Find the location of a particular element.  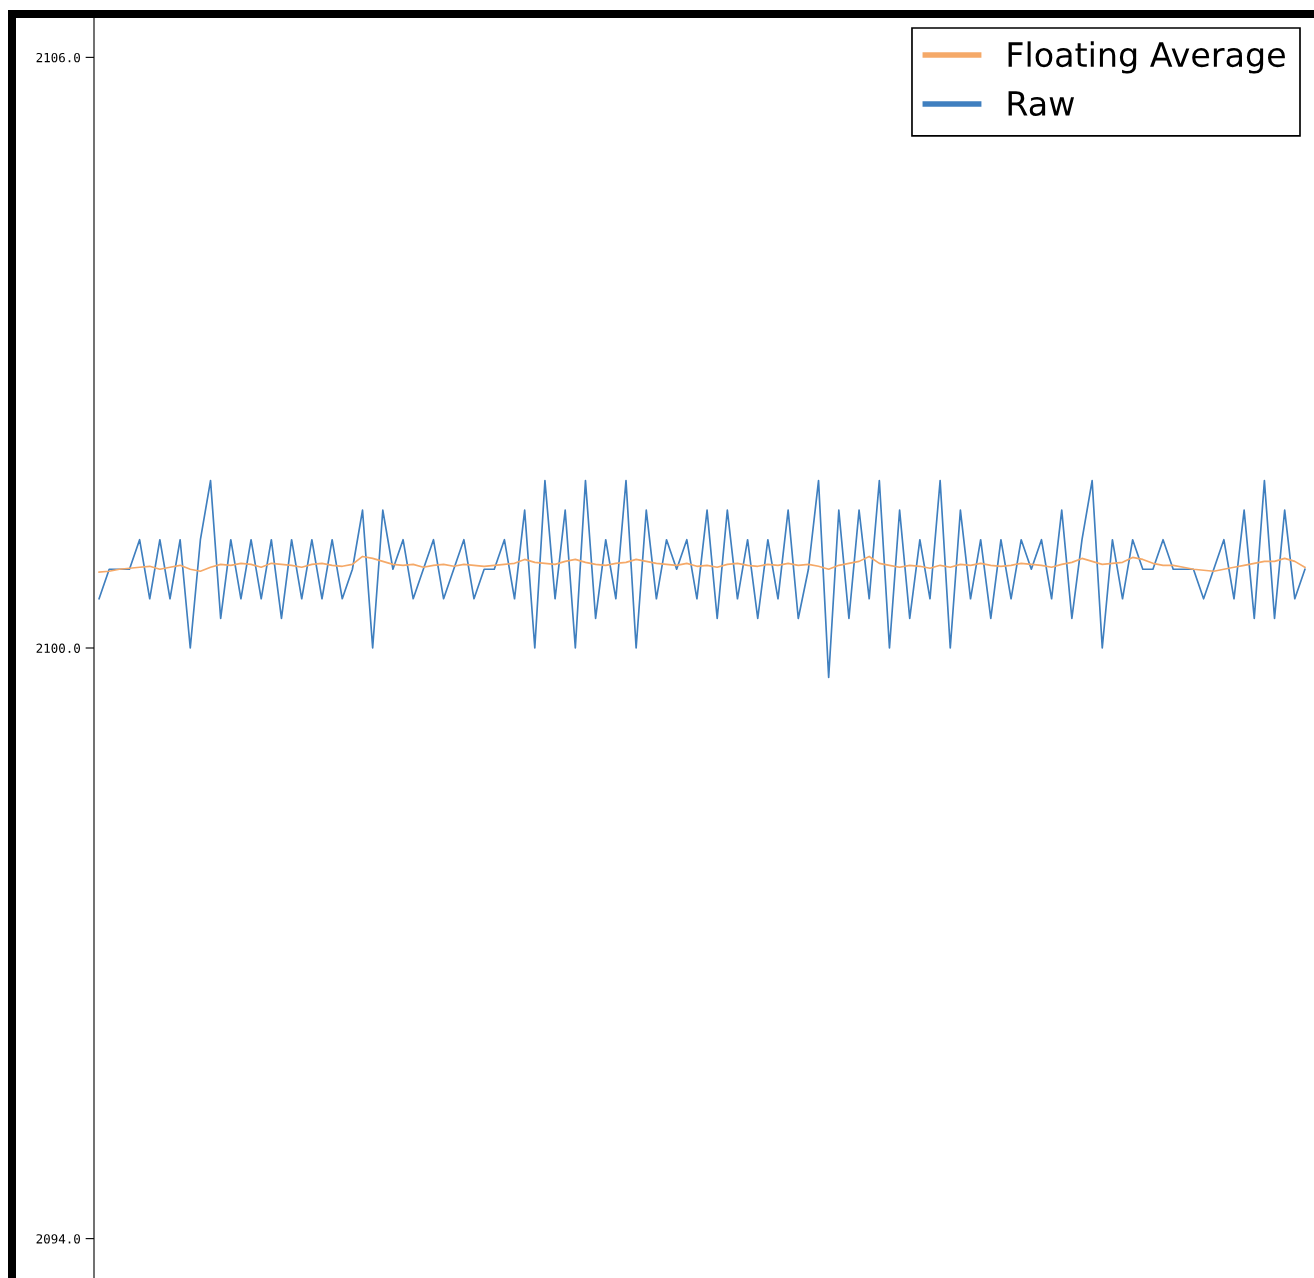

legend-label: Raw is located at coordinates (1041, 104).